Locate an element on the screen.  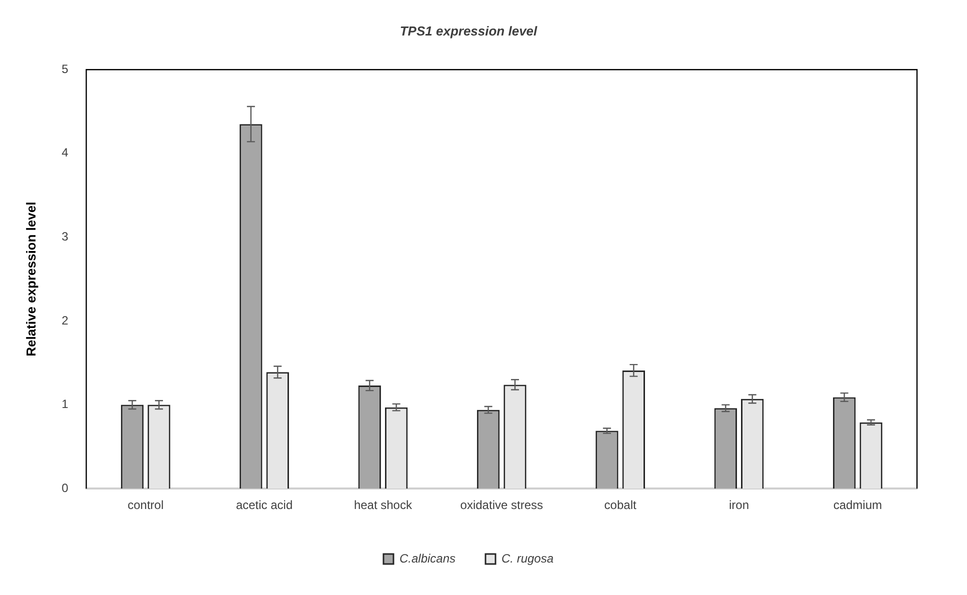
x-tick-label: oxidative stress is located at coordinates (501, 505).